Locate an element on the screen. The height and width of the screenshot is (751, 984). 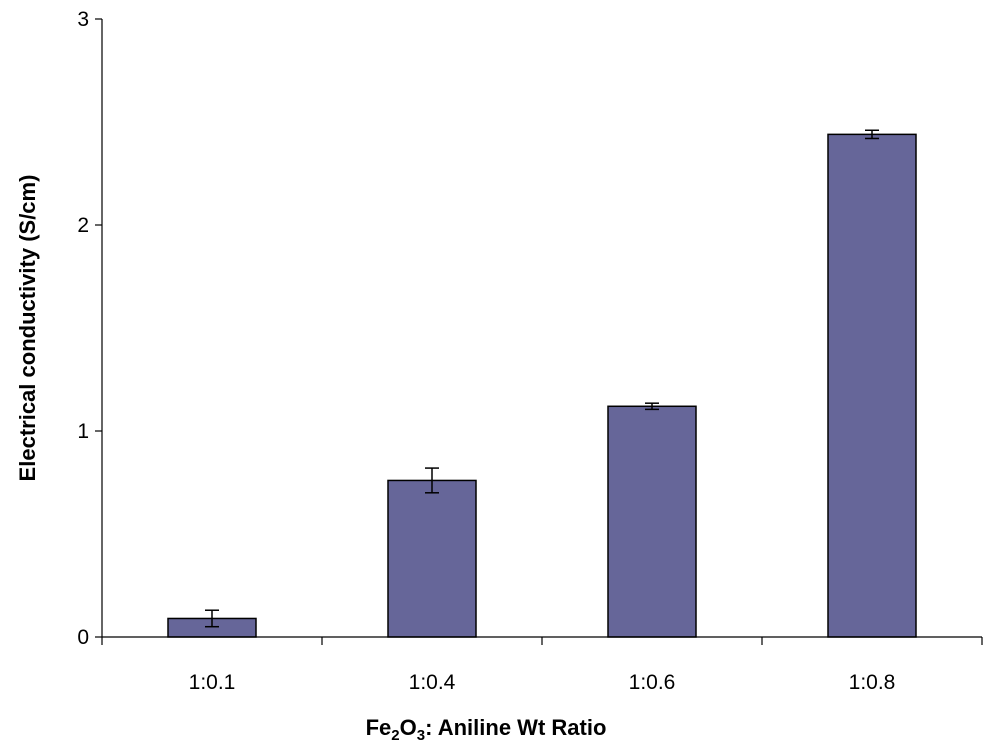
x-ticks-group: 1:0.1 1:0.4 1:0.6 1:0.8 is located at coordinates (542, 665).